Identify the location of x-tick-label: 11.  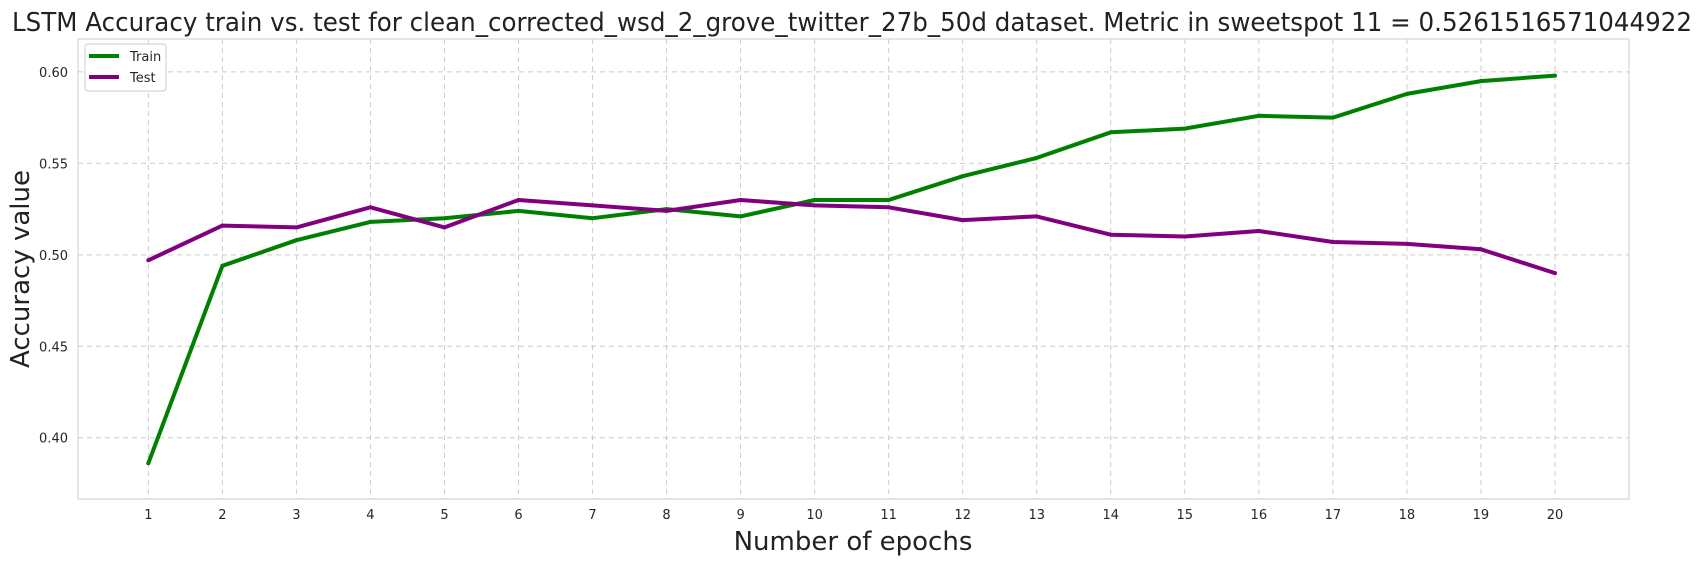
(888, 515).